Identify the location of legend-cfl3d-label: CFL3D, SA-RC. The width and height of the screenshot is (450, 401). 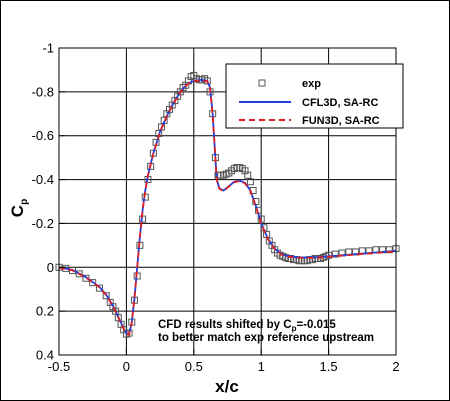
(340, 103).